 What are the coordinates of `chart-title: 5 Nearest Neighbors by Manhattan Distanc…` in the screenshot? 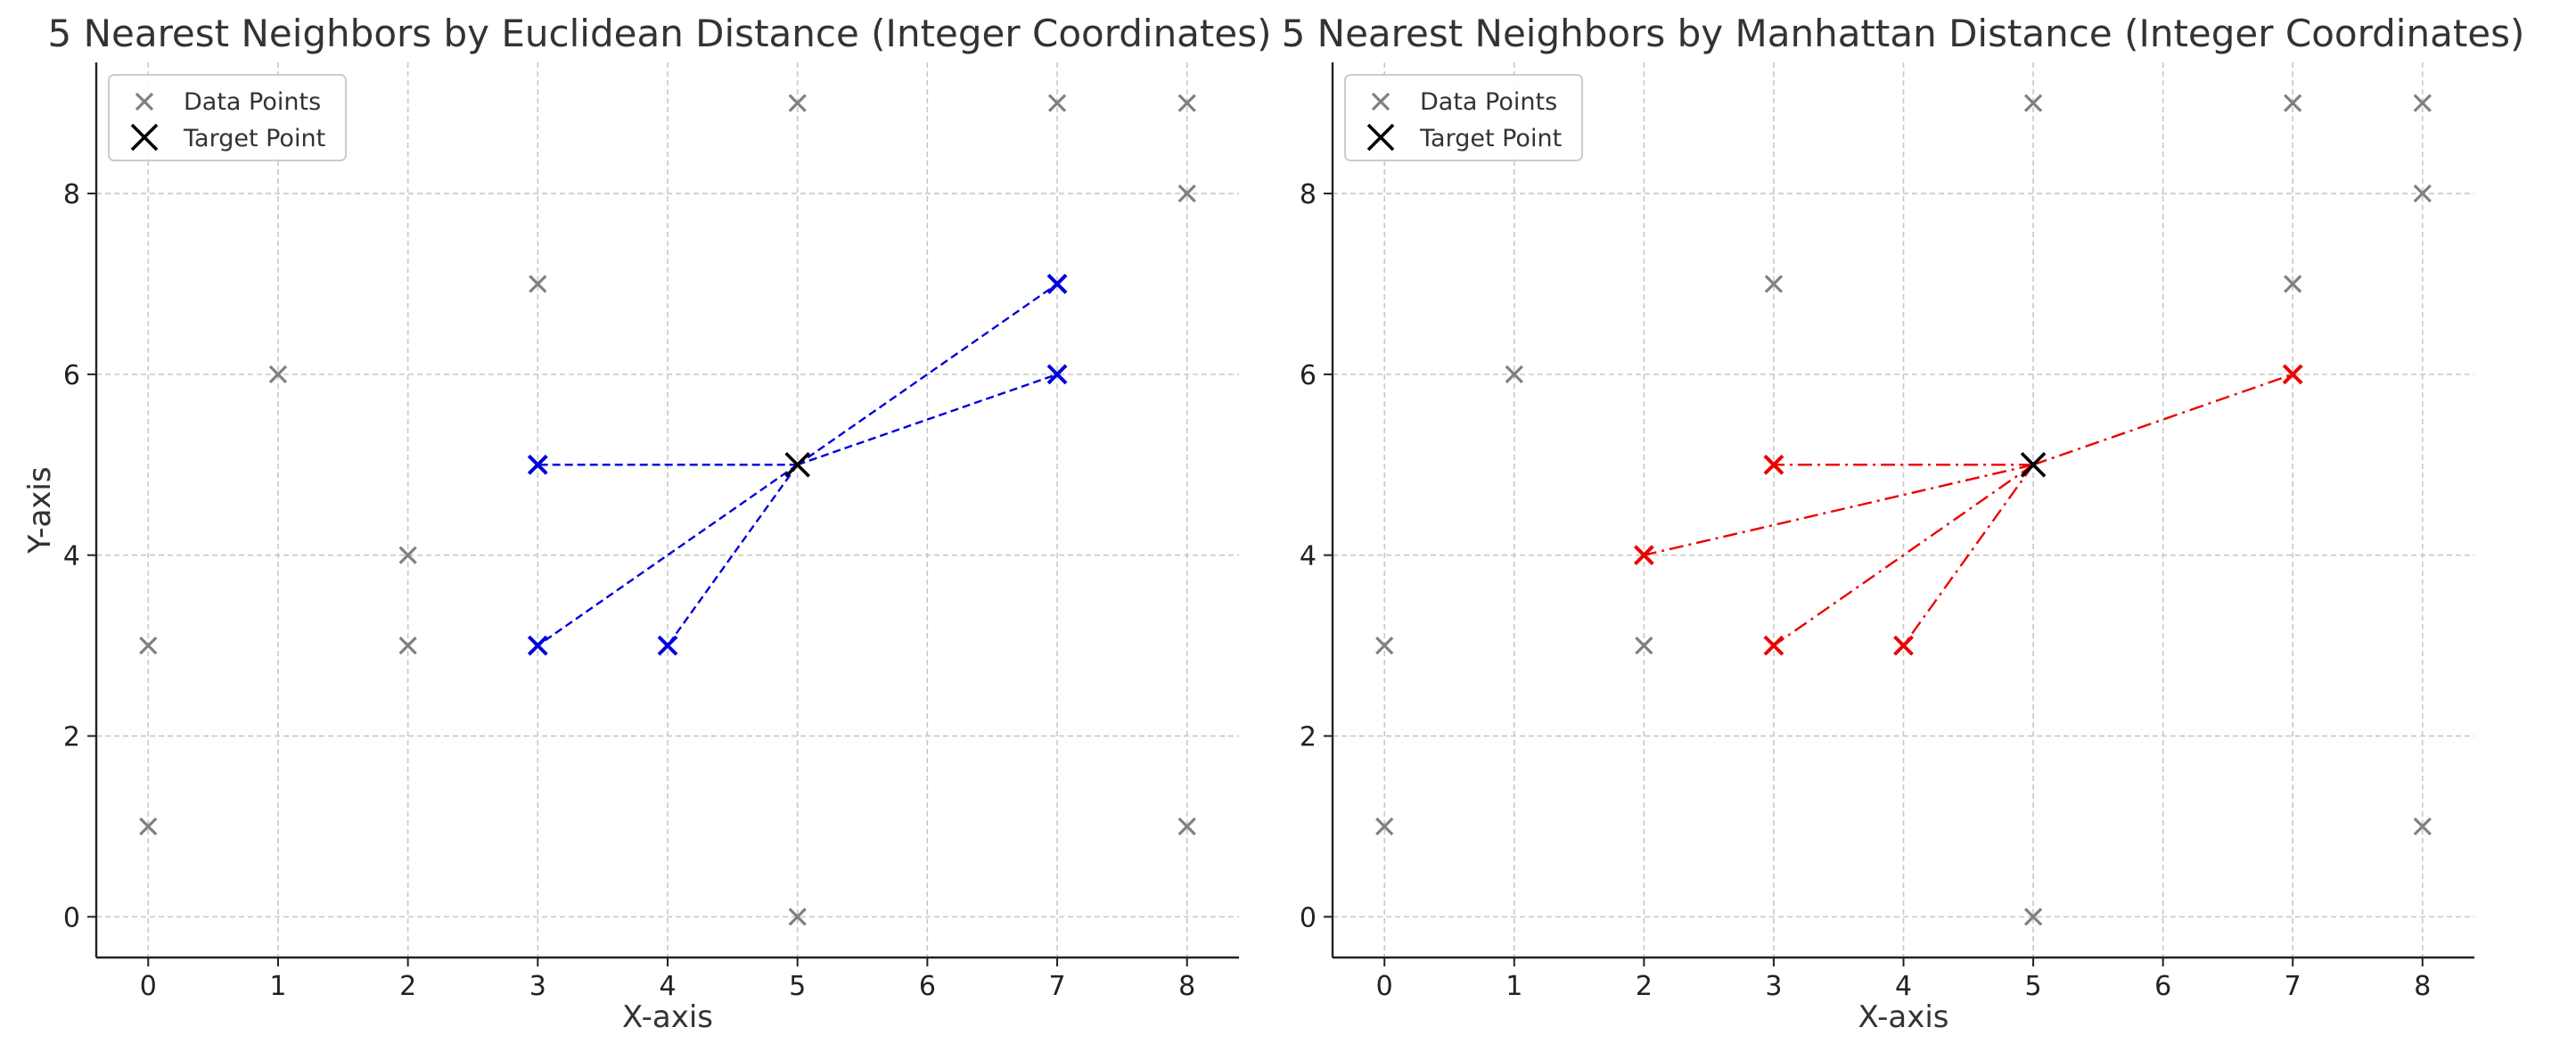 It's located at (1904, 33).